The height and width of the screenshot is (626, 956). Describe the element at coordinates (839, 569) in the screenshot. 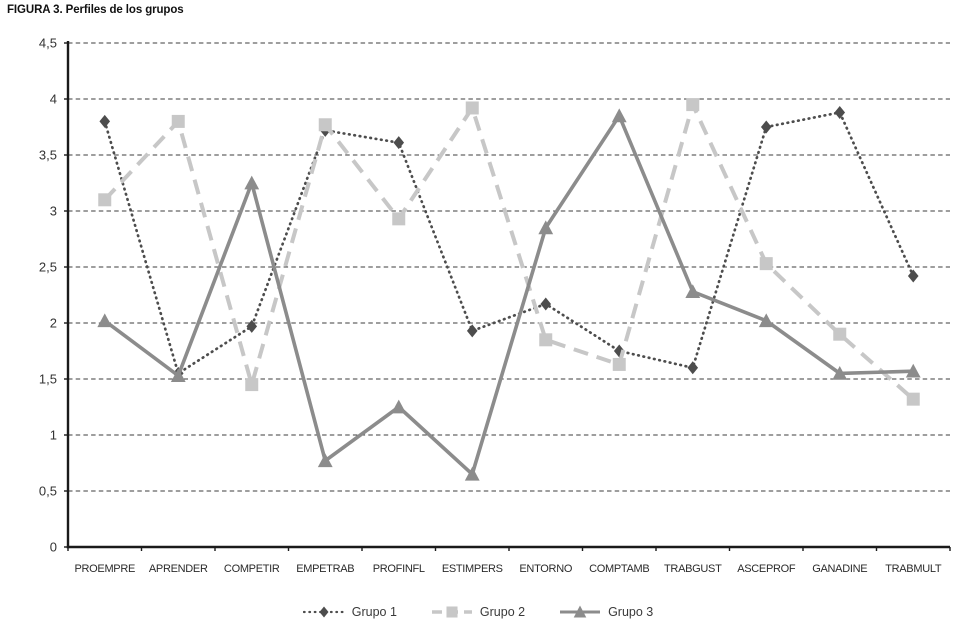

I see `x-axis-category-label: GANADINE` at that location.